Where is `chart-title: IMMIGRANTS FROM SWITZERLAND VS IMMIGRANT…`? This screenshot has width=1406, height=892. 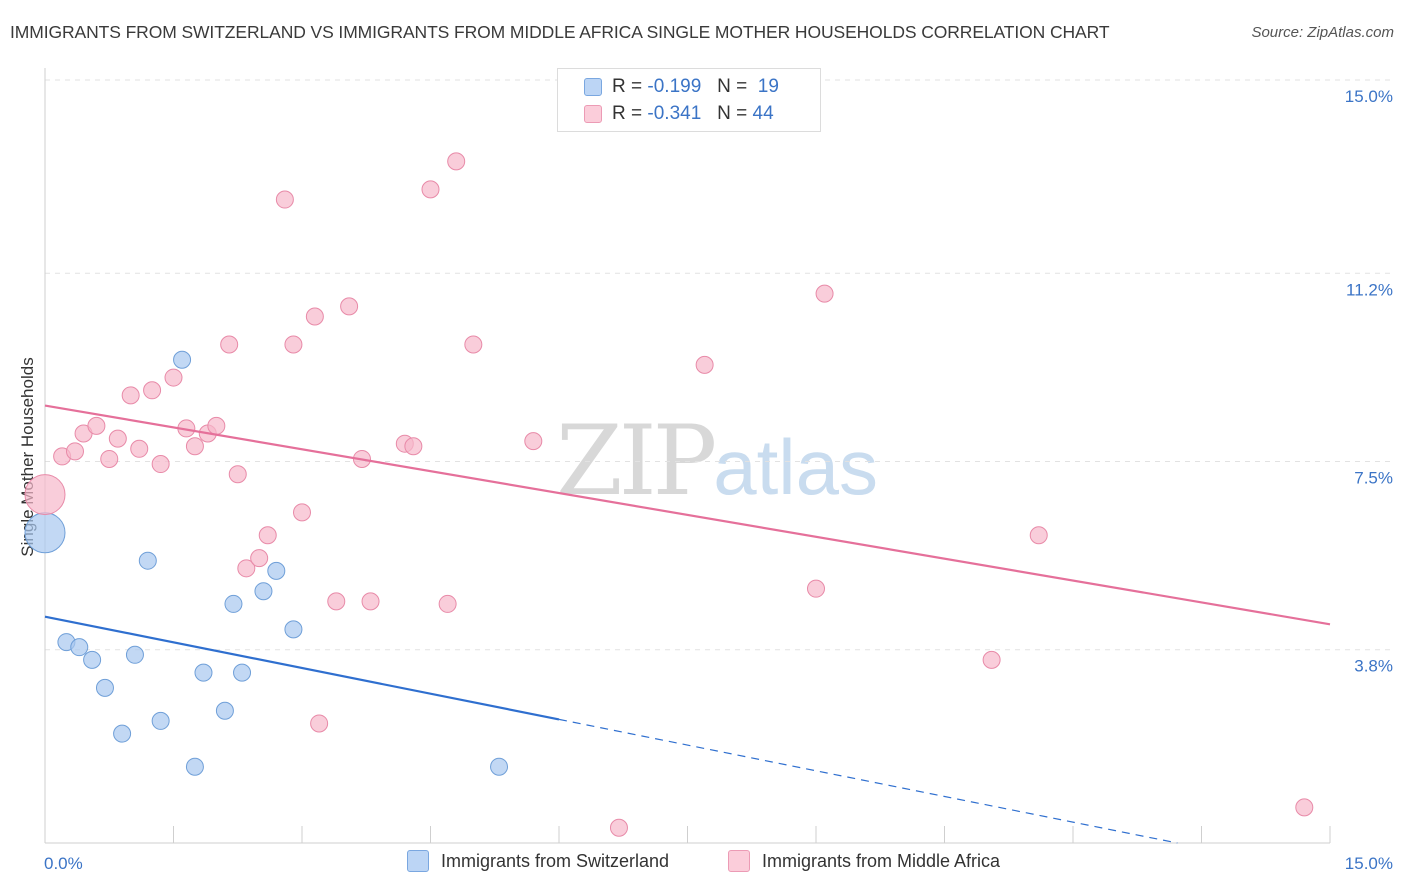
chart-title: IMMIGRANTS FROM SWITZERLAND VS IMMIGRANT… is located at coordinates (560, 32).